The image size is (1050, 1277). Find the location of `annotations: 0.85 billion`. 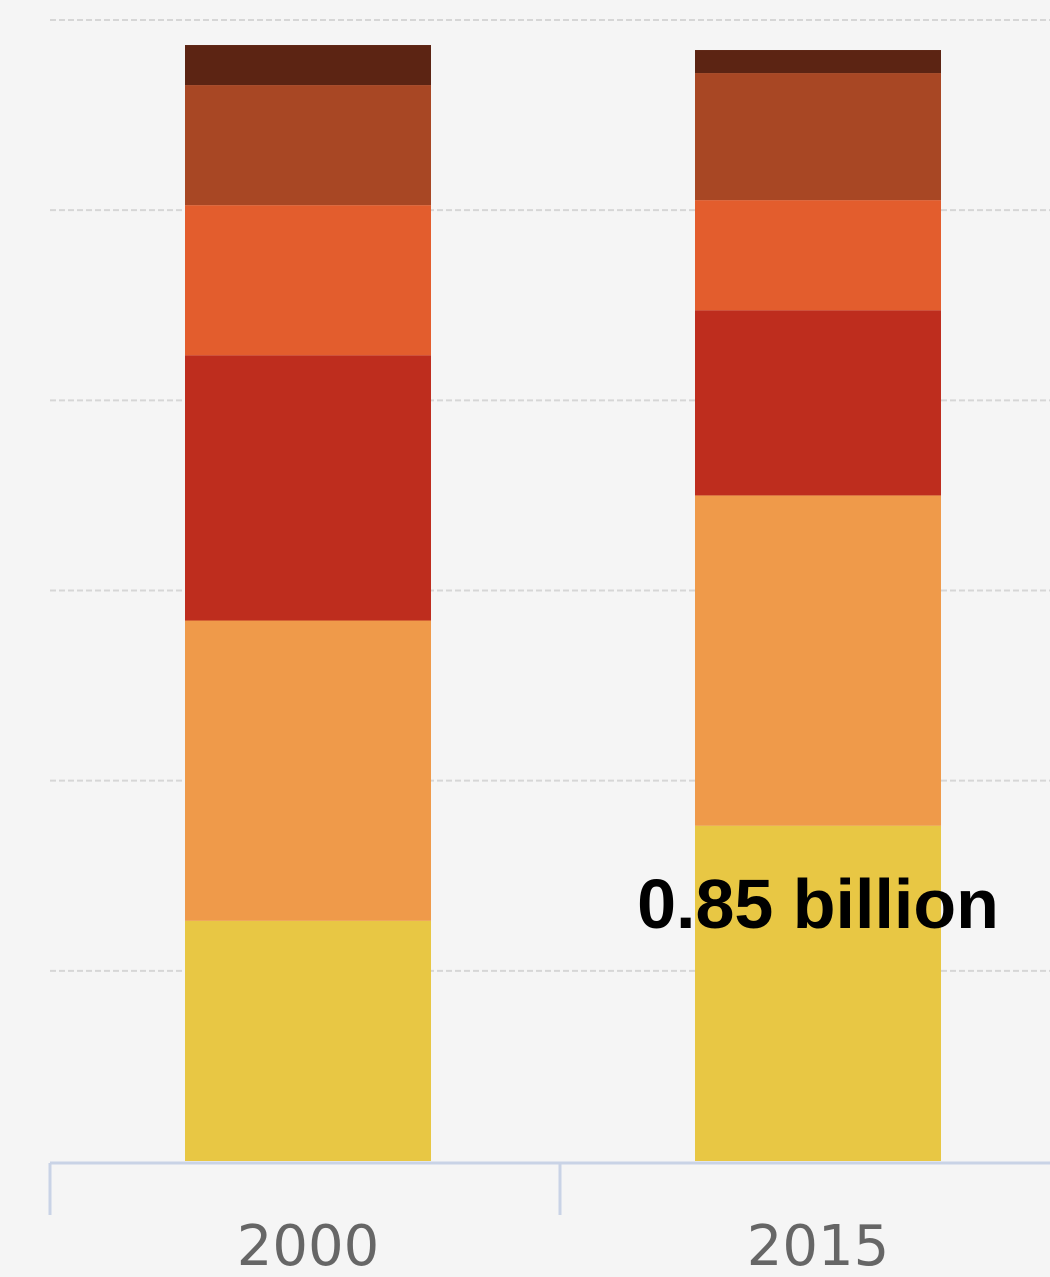

annotations: 0.85 billion is located at coordinates (818, 904).